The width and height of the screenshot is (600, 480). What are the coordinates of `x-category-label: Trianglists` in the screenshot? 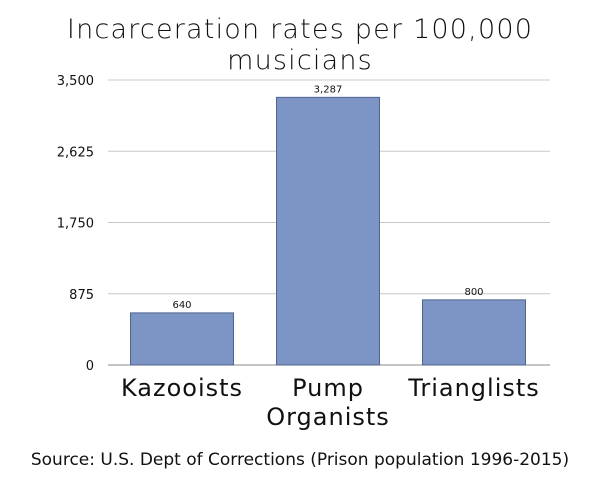 It's located at (473, 388).